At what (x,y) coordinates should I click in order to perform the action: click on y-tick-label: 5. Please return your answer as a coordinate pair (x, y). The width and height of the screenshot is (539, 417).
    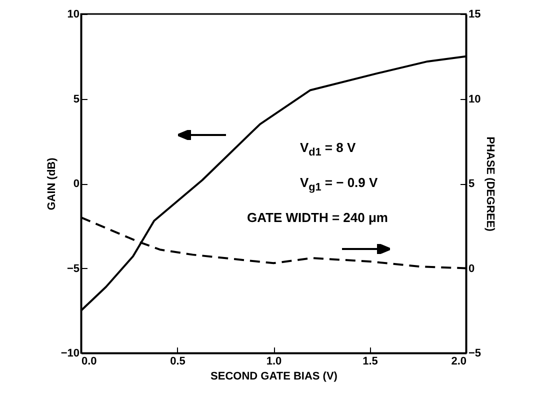
    Looking at the image, I should click on (76, 99).